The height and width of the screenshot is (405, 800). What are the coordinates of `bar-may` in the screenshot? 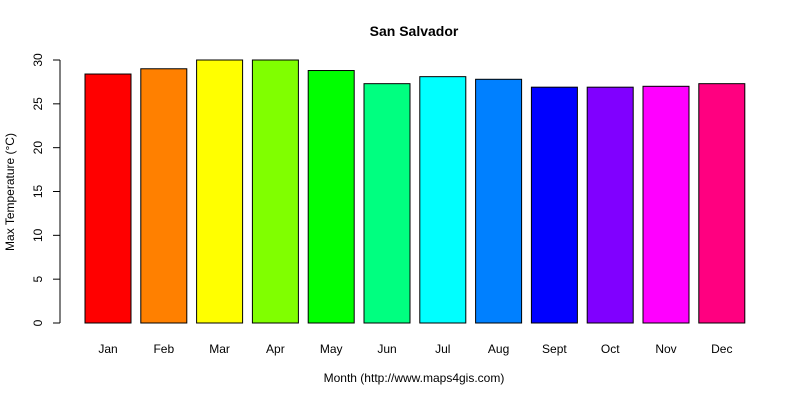 It's located at (331, 197).